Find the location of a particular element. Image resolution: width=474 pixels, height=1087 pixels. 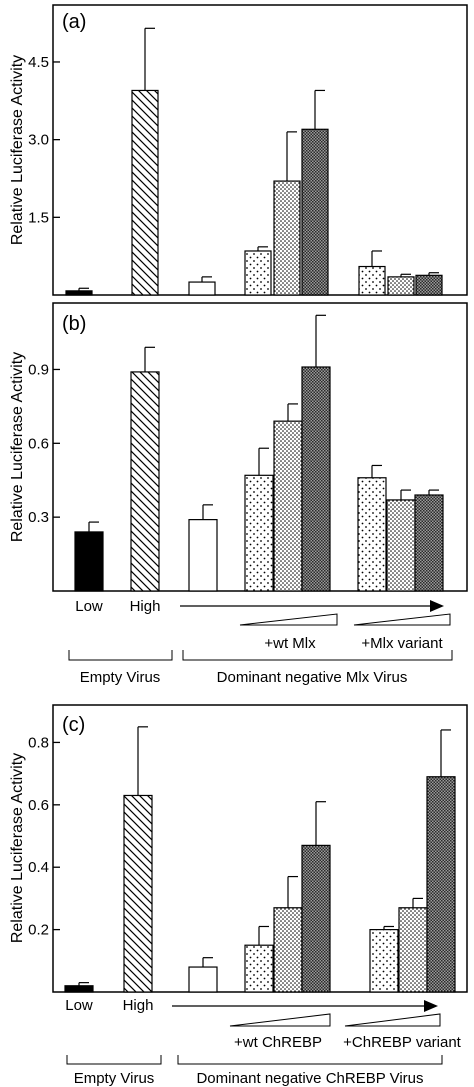

panel-c-bracket-dn is located at coordinates (310, 1060).